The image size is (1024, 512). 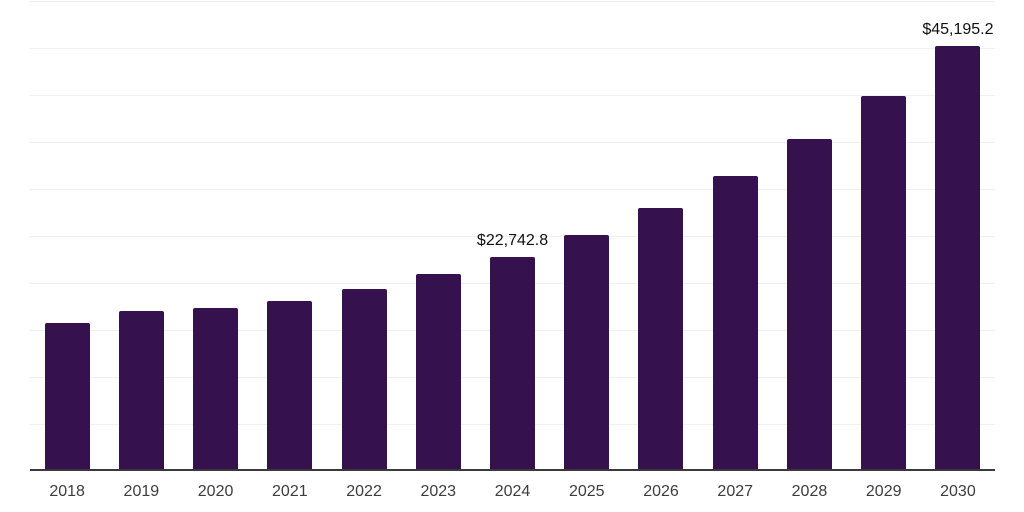 What do you see at coordinates (438, 372) in the screenshot?
I see `bar-2023` at bounding box center [438, 372].